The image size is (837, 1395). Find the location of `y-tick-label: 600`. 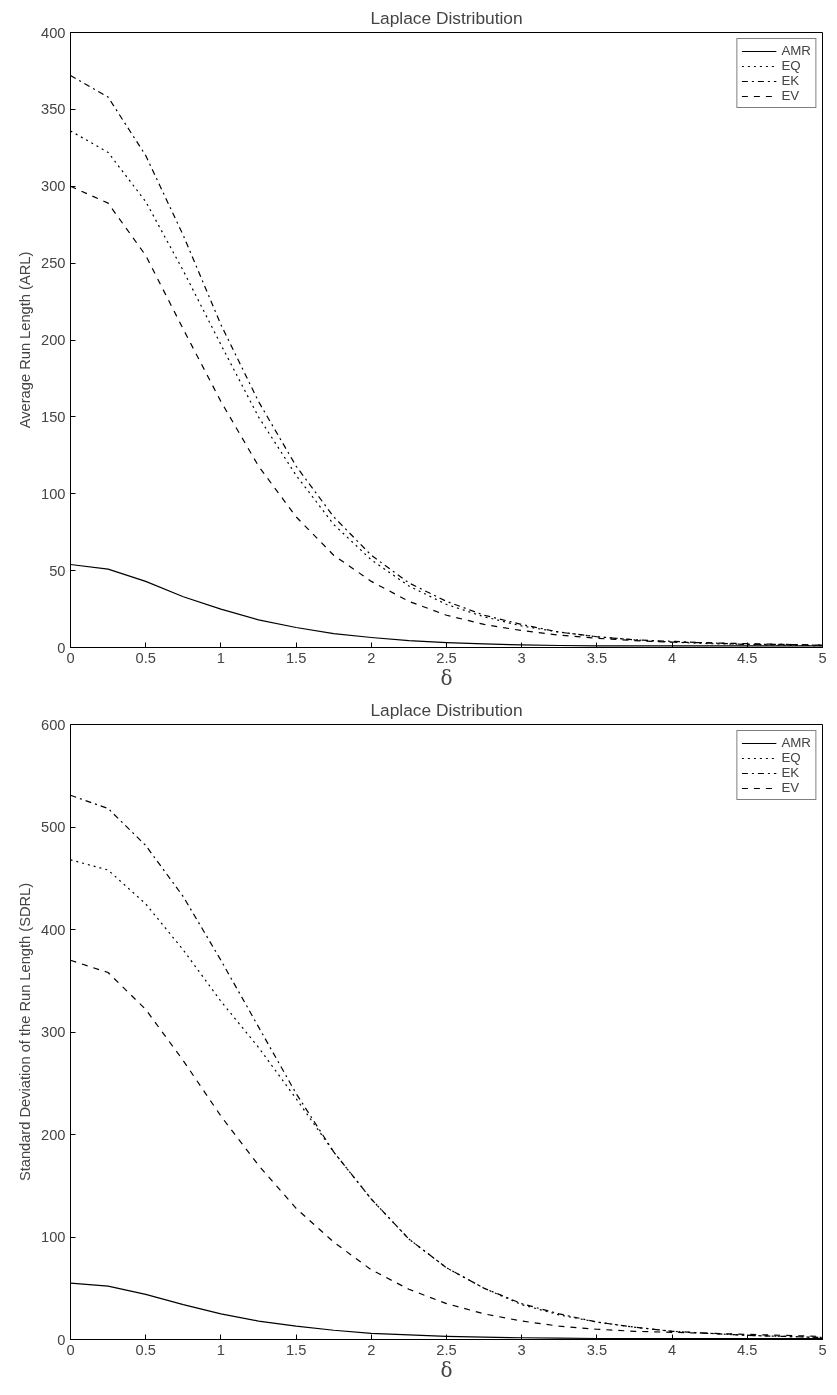

y-tick-label: 600 is located at coordinates (53, 724).